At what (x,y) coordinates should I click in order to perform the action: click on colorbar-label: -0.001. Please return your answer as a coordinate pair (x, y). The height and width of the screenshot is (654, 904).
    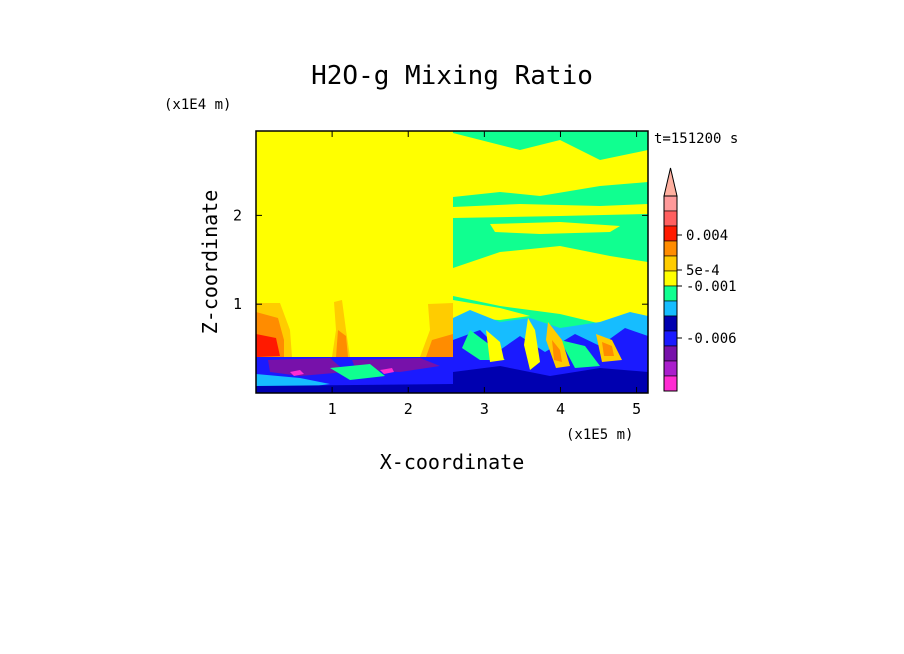
    Looking at the image, I should click on (711, 287).